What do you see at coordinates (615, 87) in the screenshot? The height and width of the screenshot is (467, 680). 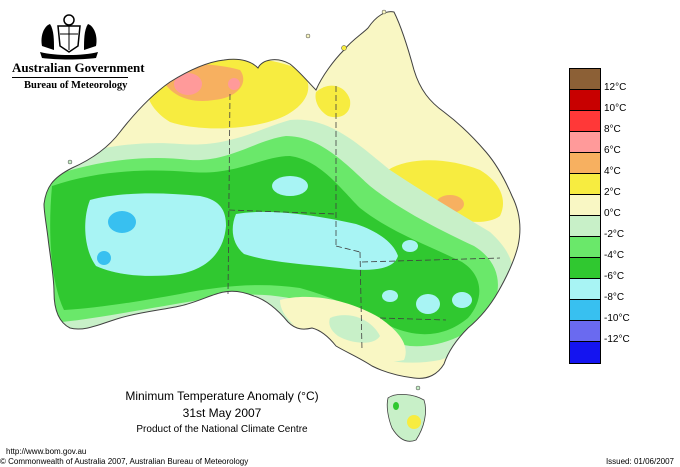 I see `legend-label: 12°C` at bounding box center [615, 87].